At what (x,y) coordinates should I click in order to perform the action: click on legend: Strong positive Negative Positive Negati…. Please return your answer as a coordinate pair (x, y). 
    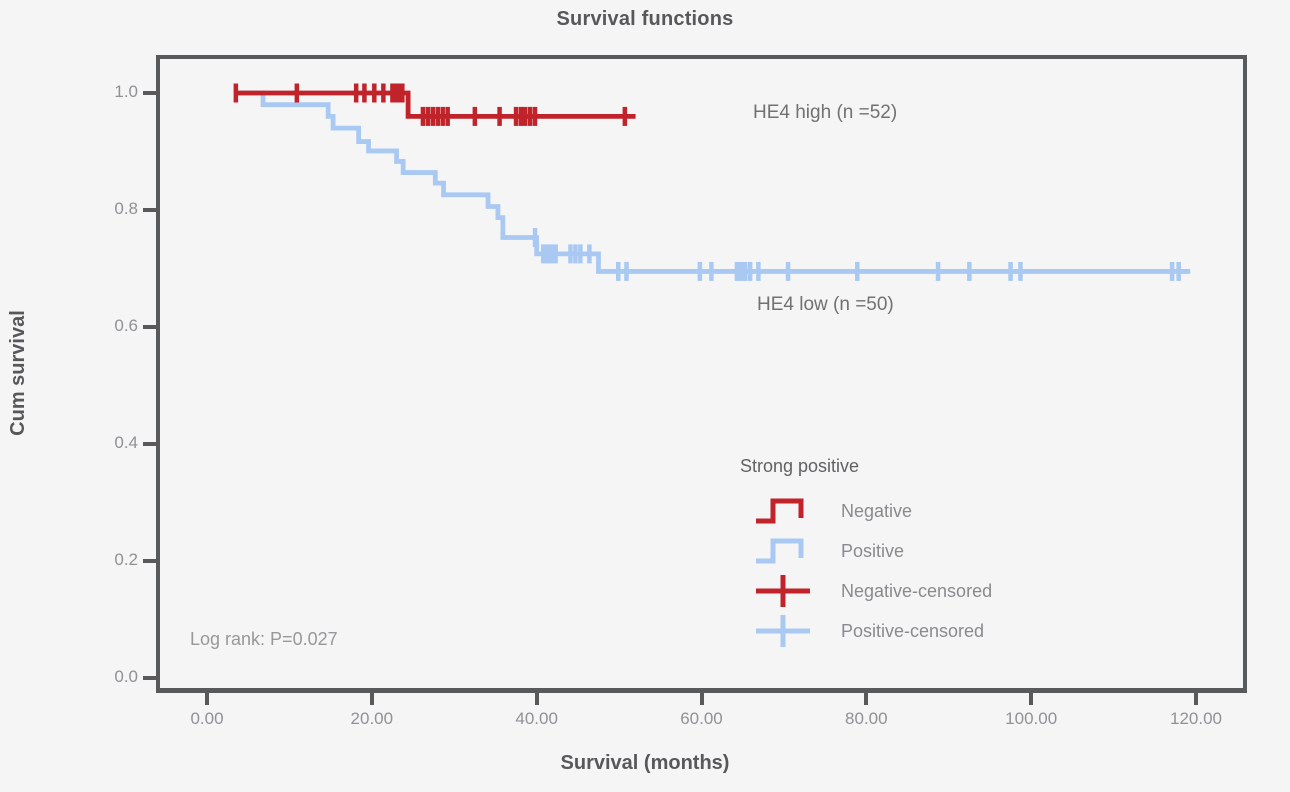
    Looking at the image, I should click on (866, 553).